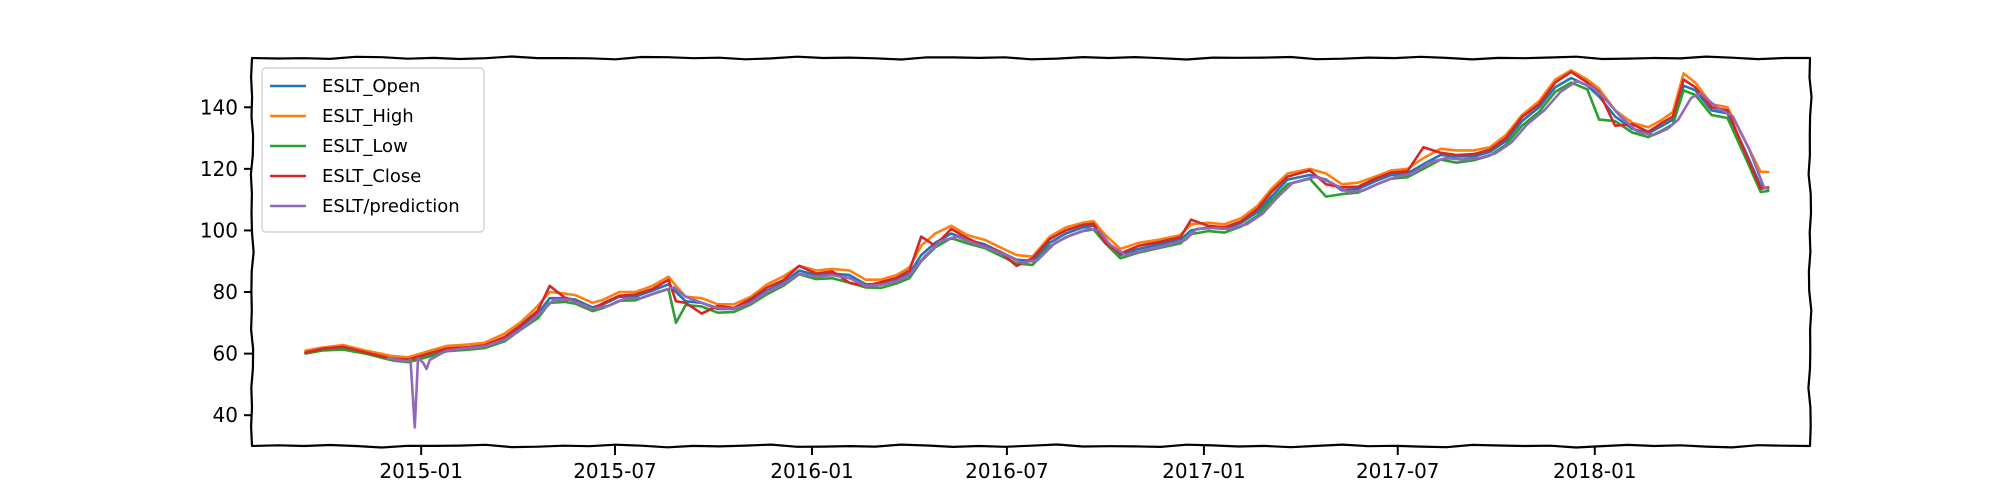  What do you see at coordinates (225, 292) in the screenshot?
I see `y-tick-label: 80` at bounding box center [225, 292].